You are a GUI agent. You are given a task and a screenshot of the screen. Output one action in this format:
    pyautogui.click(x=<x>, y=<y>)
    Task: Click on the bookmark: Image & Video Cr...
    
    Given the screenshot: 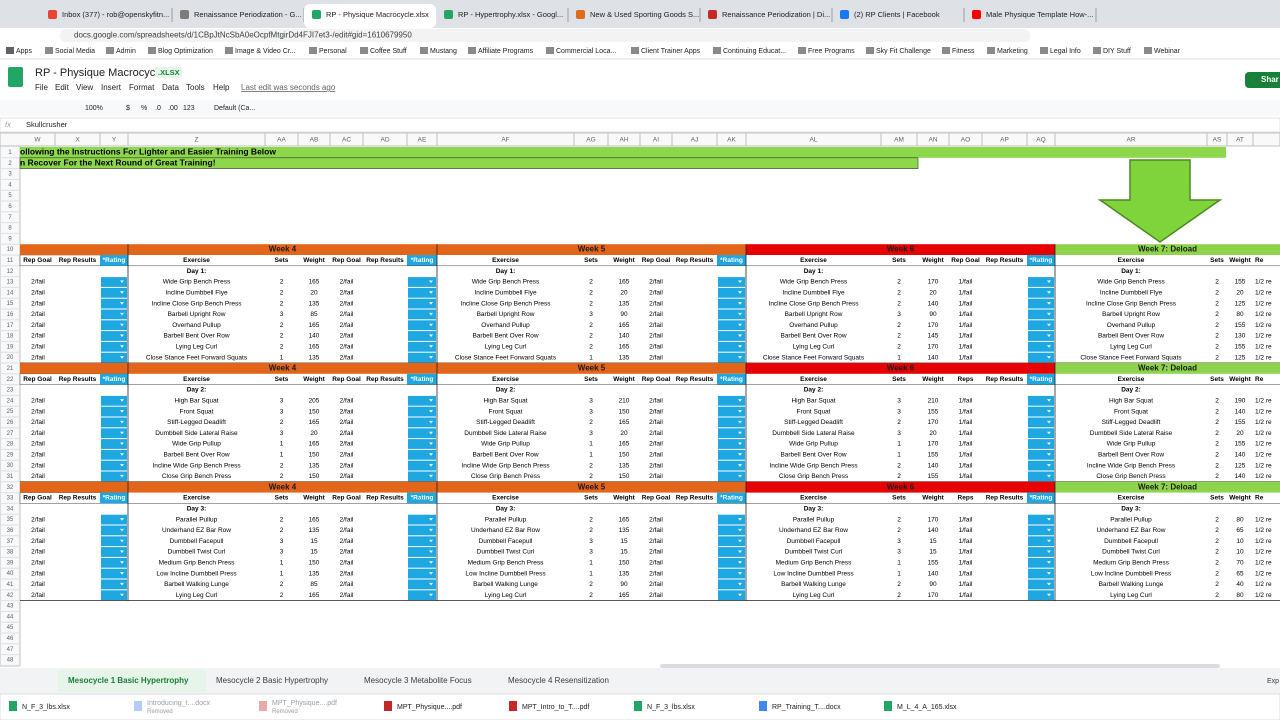 What is the action you would take?
    pyautogui.click(x=265, y=51)
    